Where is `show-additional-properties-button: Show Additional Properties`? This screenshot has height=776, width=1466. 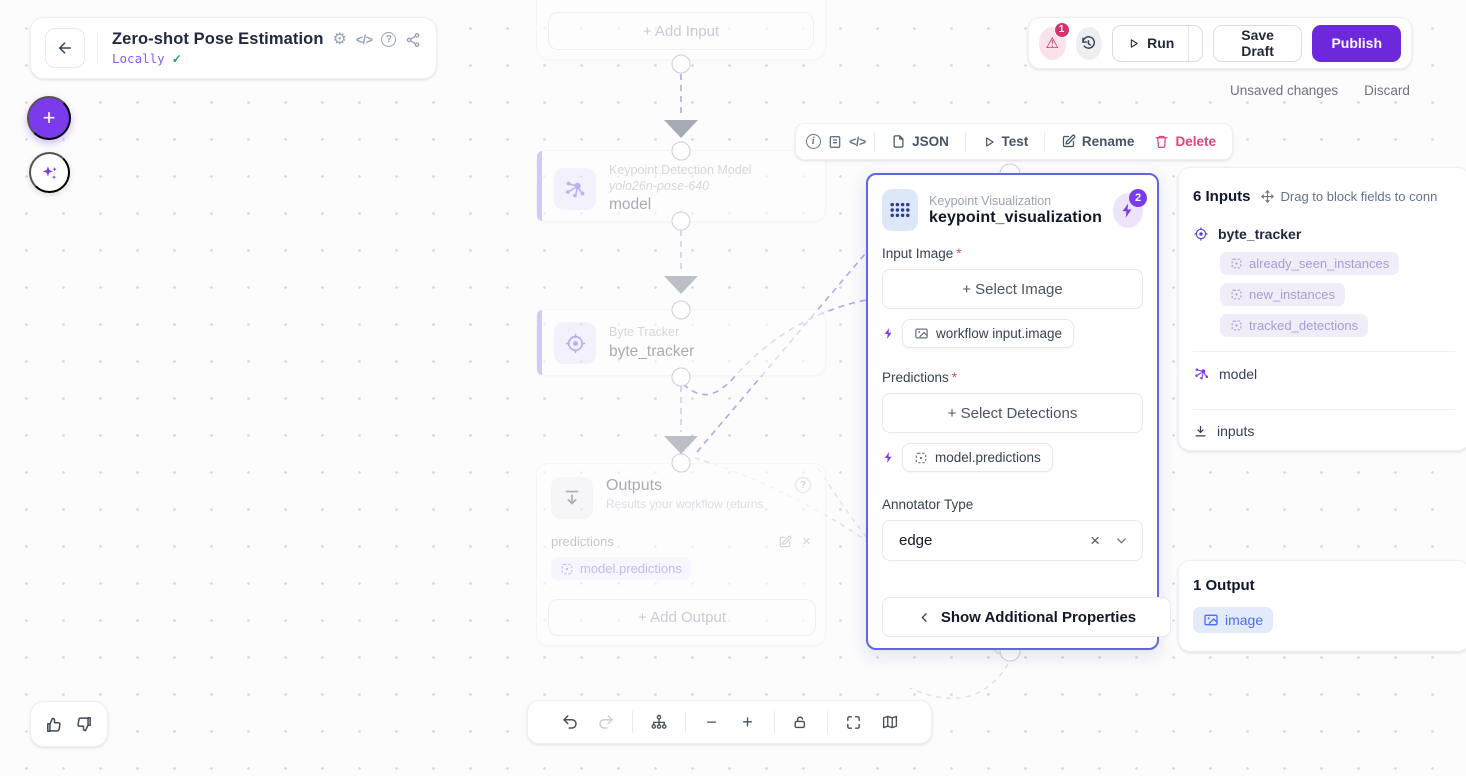
show-additional-properties-button: Show Additional Properties is located at coordinates (1026, 617).